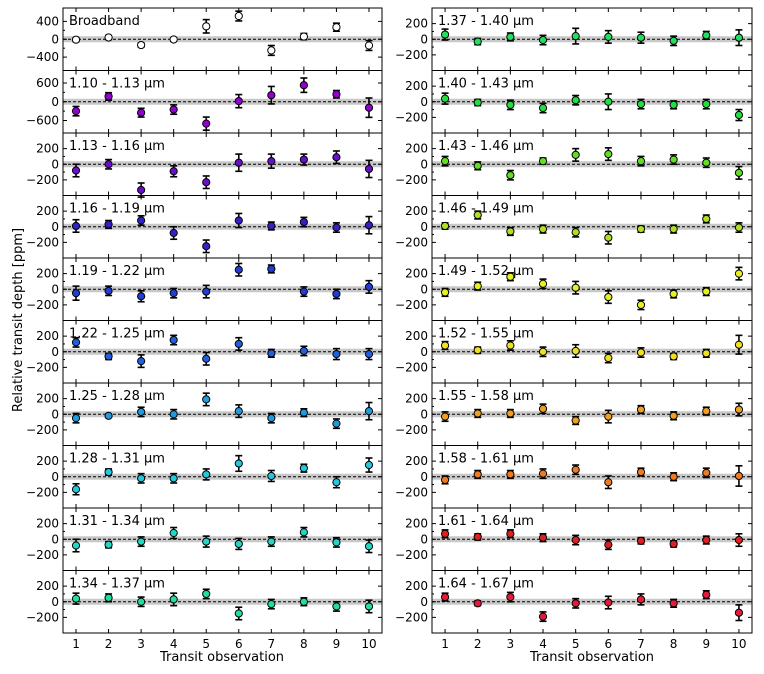  I want to click on x-tick-label: 3, so click(511, 644).